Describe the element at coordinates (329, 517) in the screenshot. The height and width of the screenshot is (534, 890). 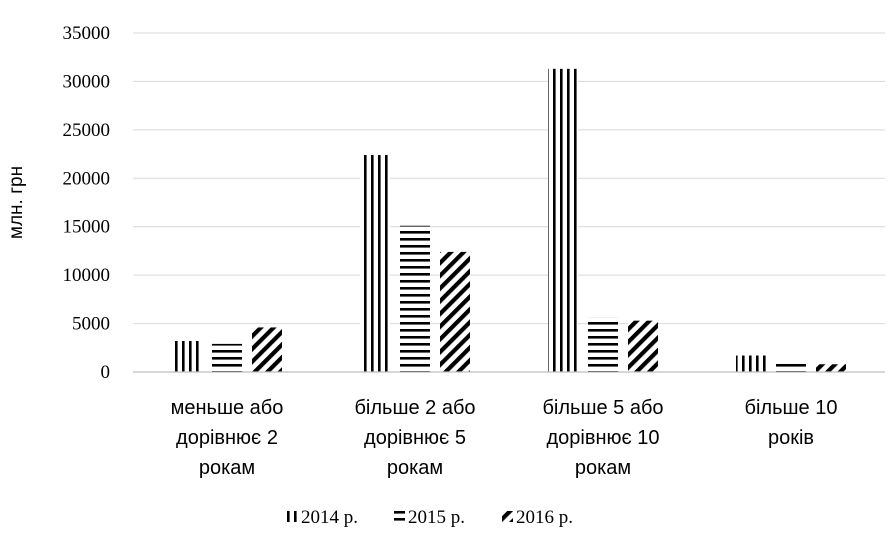
I see `legend-label-1: 2014 р.` at that location.